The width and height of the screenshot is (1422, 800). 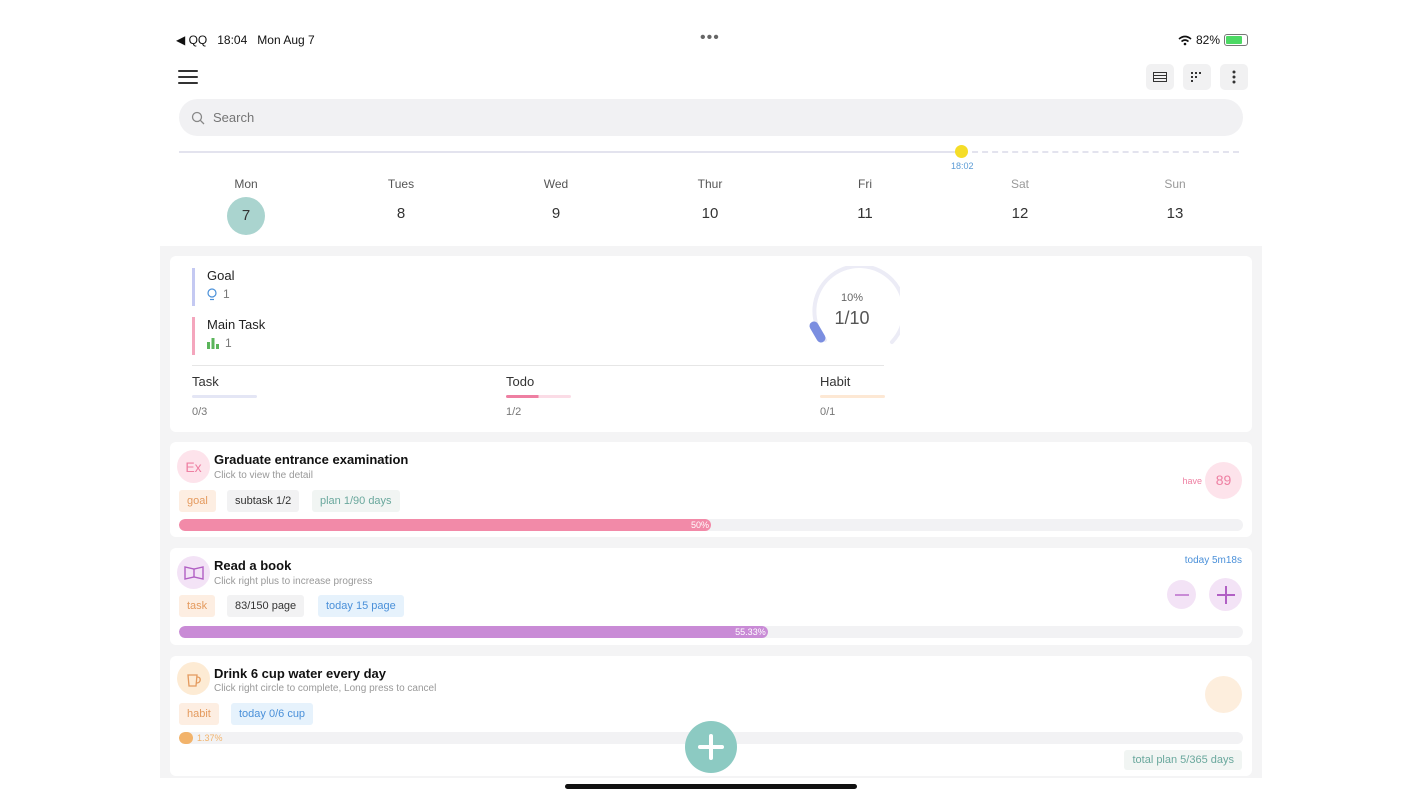 I want to click on todo-stat: Todo 1/2, so click(x=566, y=396).